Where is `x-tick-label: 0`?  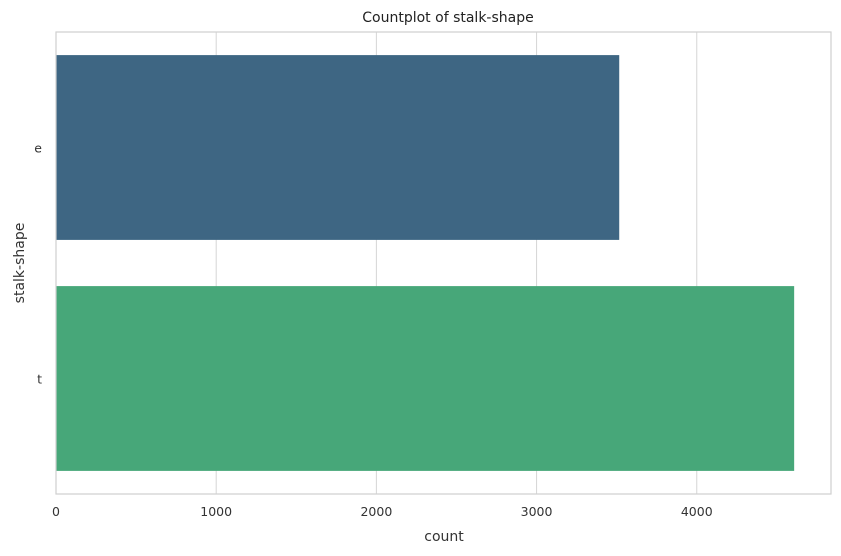 x-tick-label: 0 is located at coordinates (56, 511).